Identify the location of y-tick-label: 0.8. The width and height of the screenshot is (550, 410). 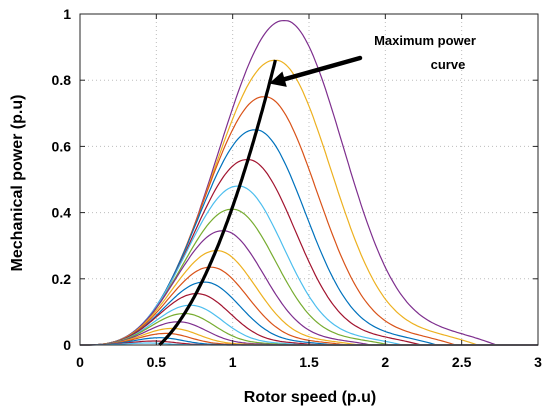
(62, 80).